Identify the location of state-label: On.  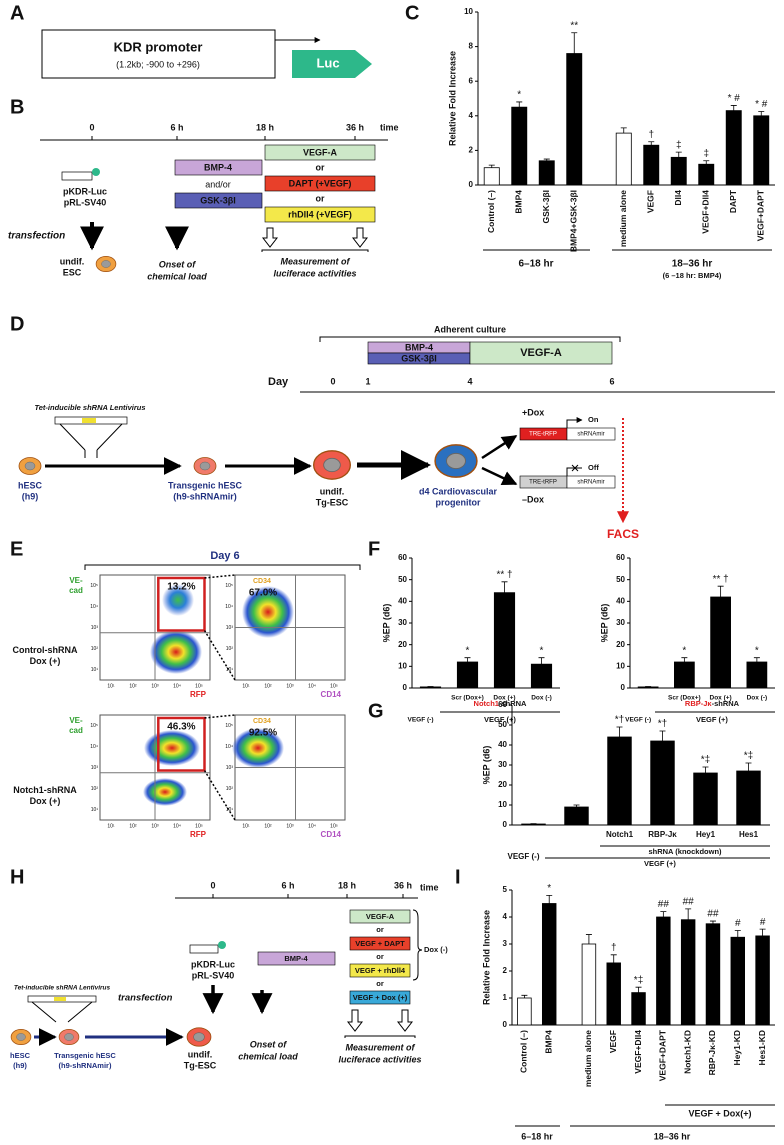
(593, 419).